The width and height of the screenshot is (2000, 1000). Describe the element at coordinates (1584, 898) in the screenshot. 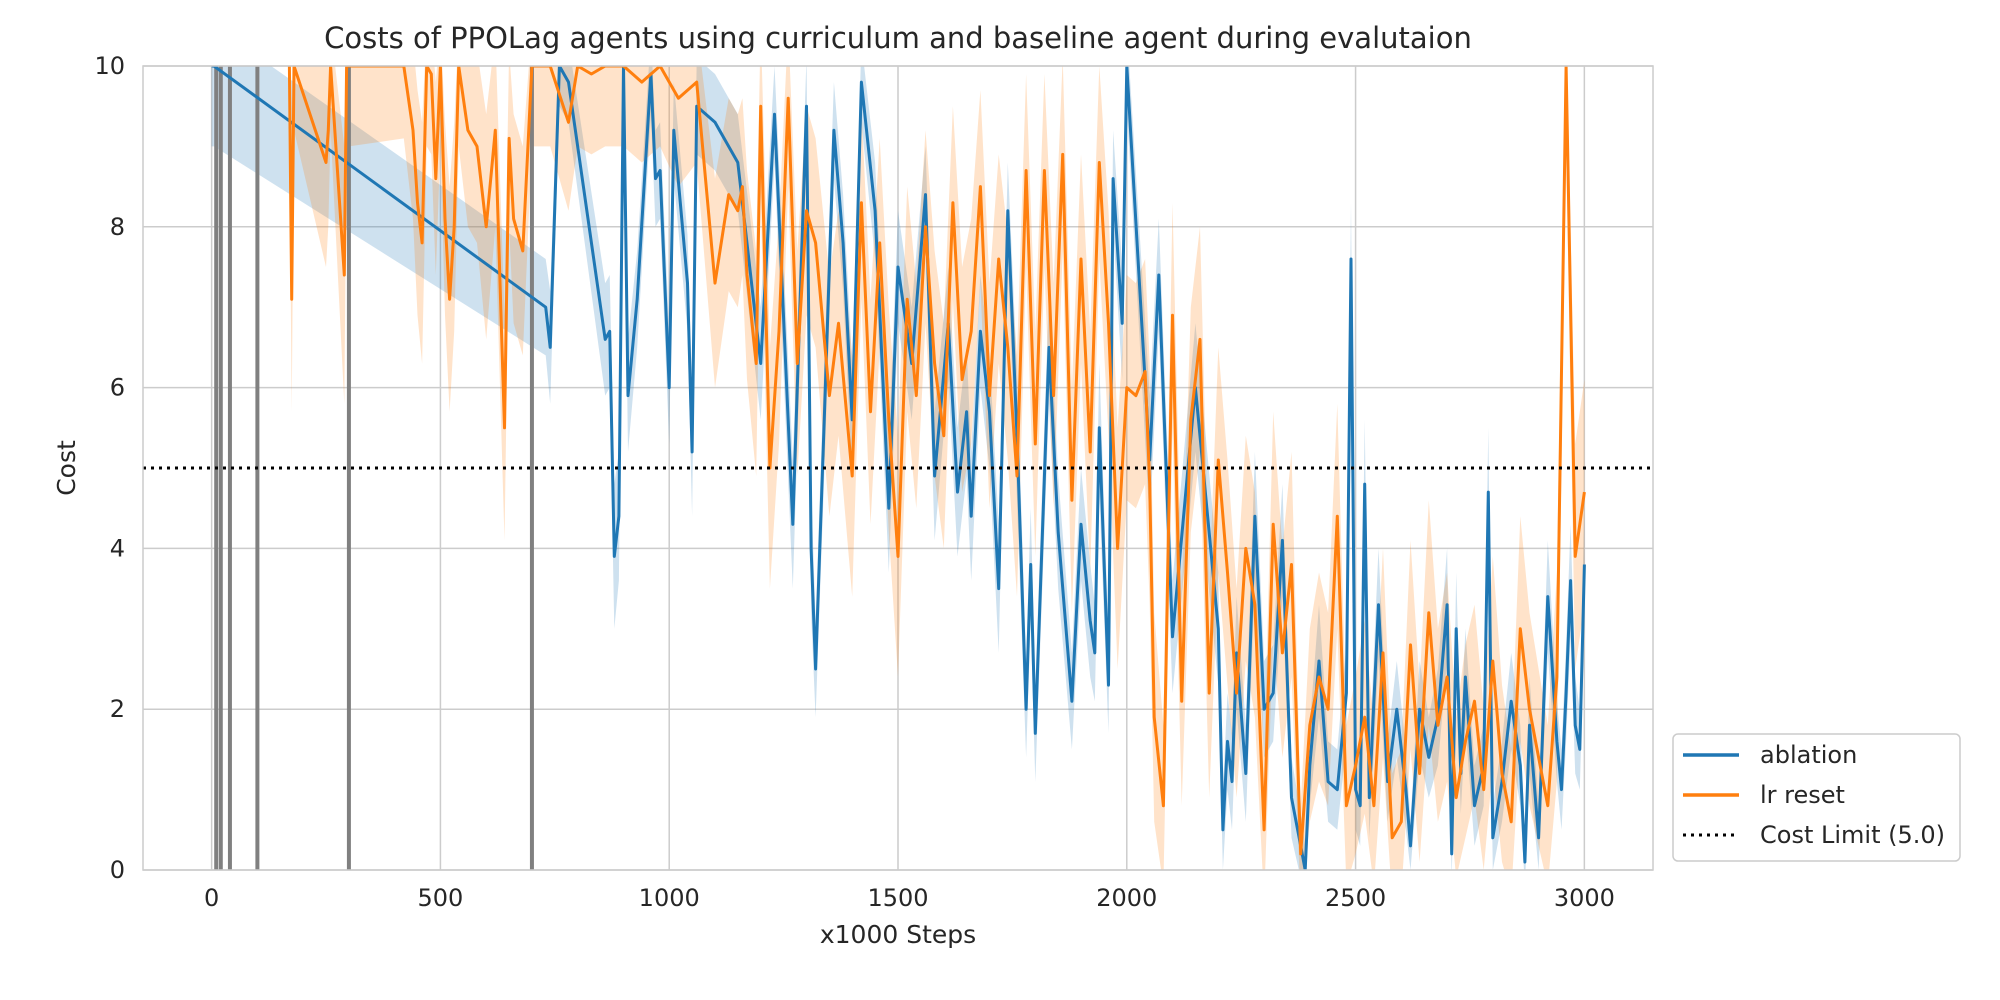

I see `x-tick-label: 3000` at that location.